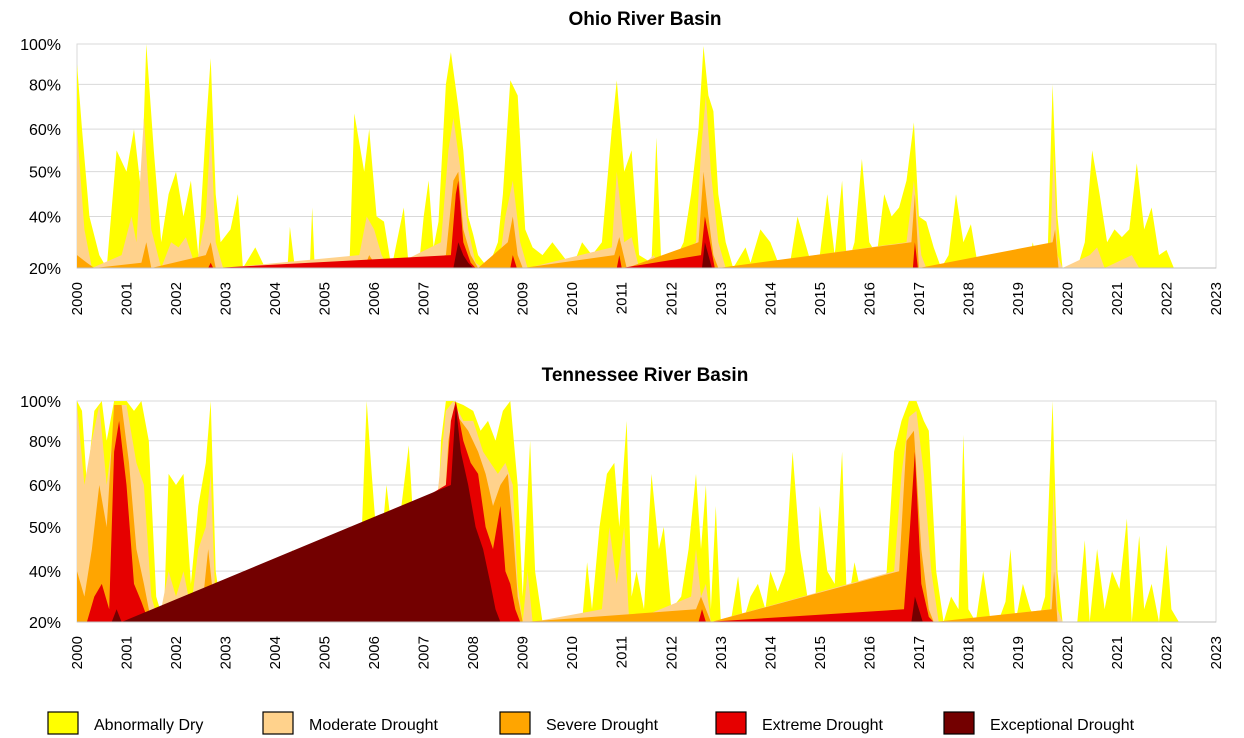  I want to click on legend-label: Extreme Drought, so click(822, 725).